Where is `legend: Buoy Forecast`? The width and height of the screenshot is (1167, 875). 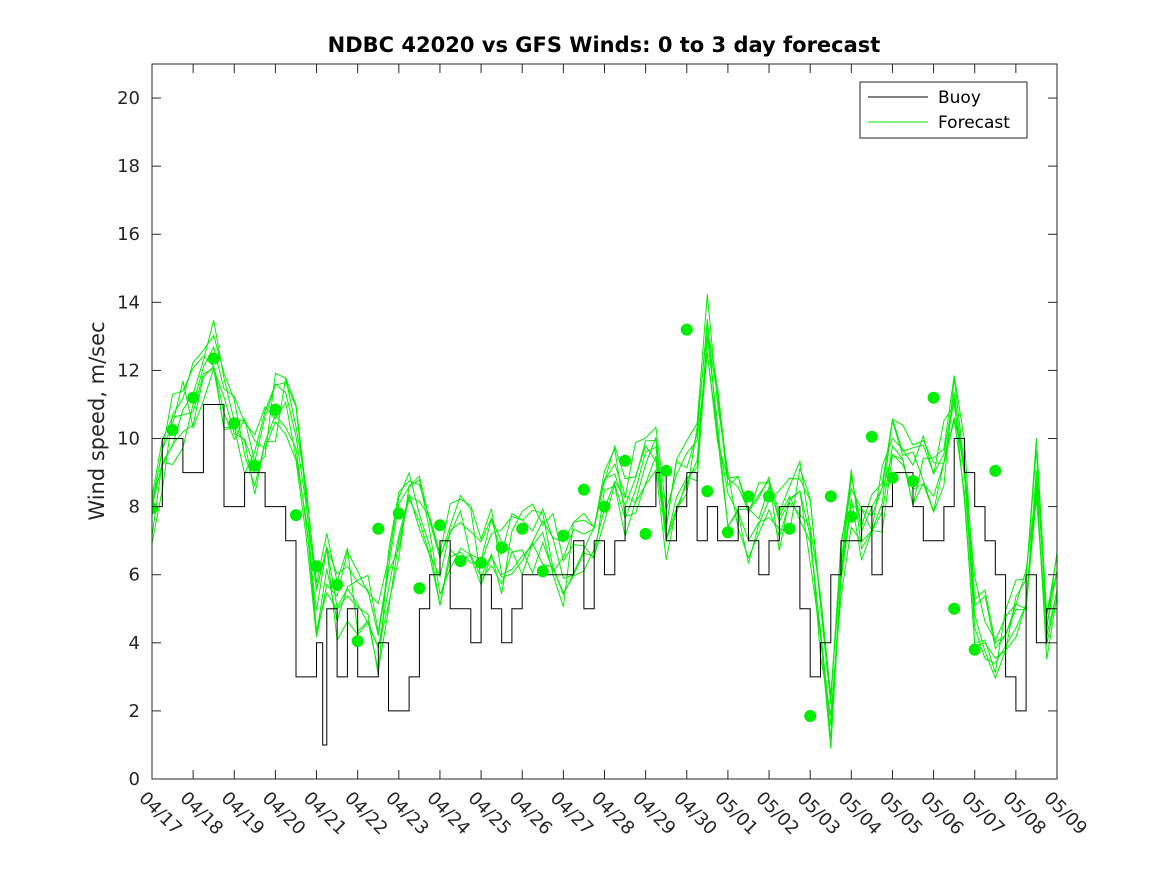 legend: Buoy Forecast is located at coordinates (943, 110).